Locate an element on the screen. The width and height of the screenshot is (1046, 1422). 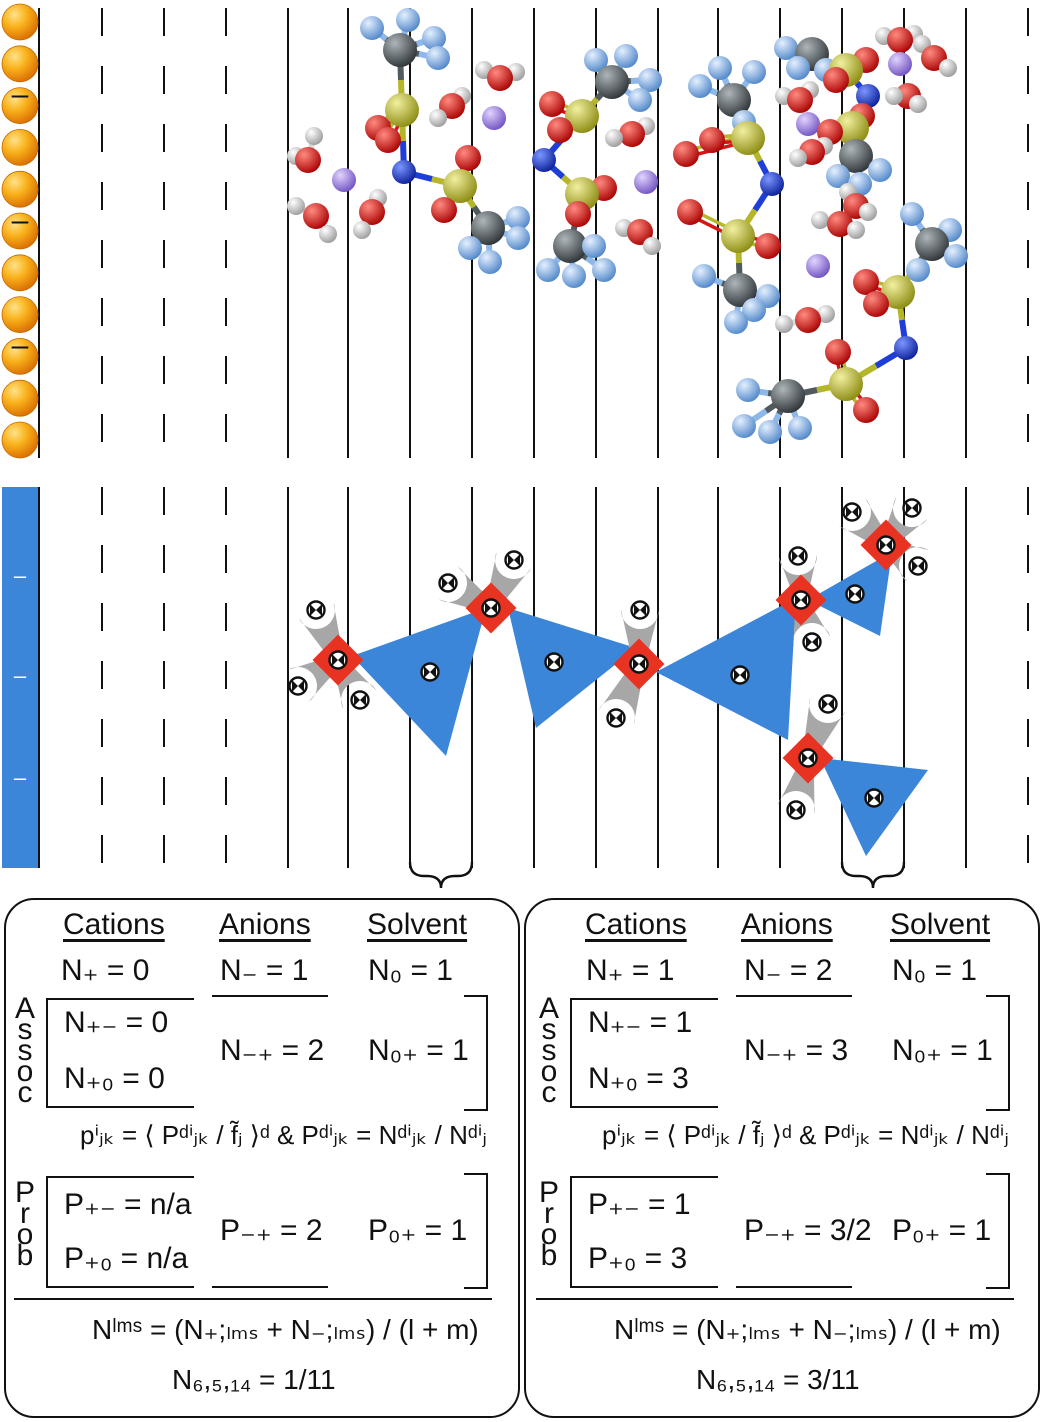
bin-braces is located at coordinates (657, 875).